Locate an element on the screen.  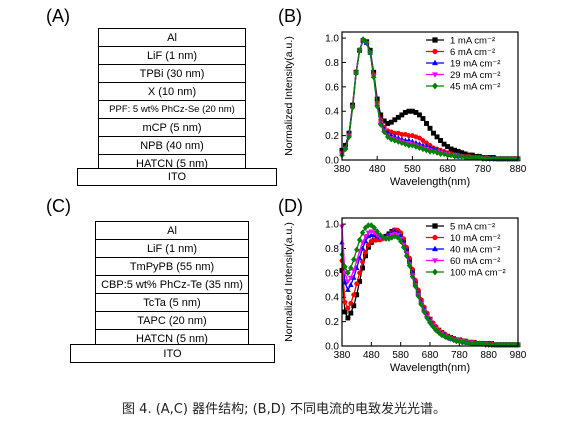
y-axis-label: Normalized Intensity(a.u.) is located at coordinates (289, 96).